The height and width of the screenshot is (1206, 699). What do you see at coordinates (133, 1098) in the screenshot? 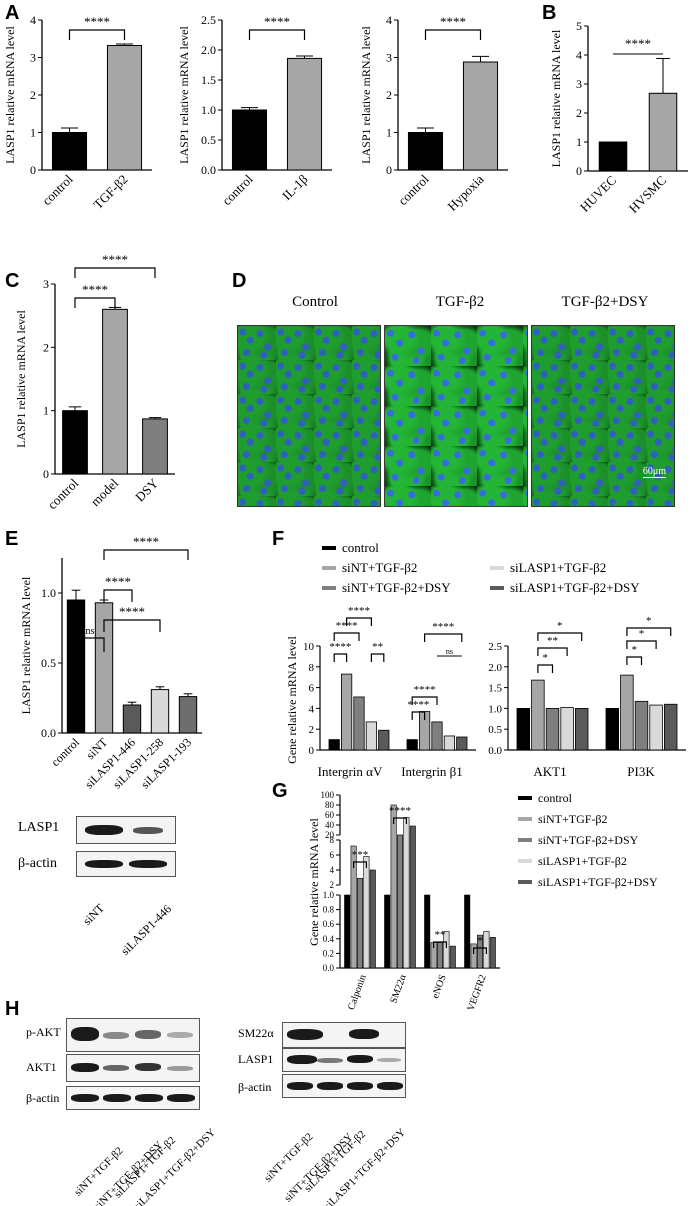
I see `blot-h-left-actin` at bounding box center [133, 1098].